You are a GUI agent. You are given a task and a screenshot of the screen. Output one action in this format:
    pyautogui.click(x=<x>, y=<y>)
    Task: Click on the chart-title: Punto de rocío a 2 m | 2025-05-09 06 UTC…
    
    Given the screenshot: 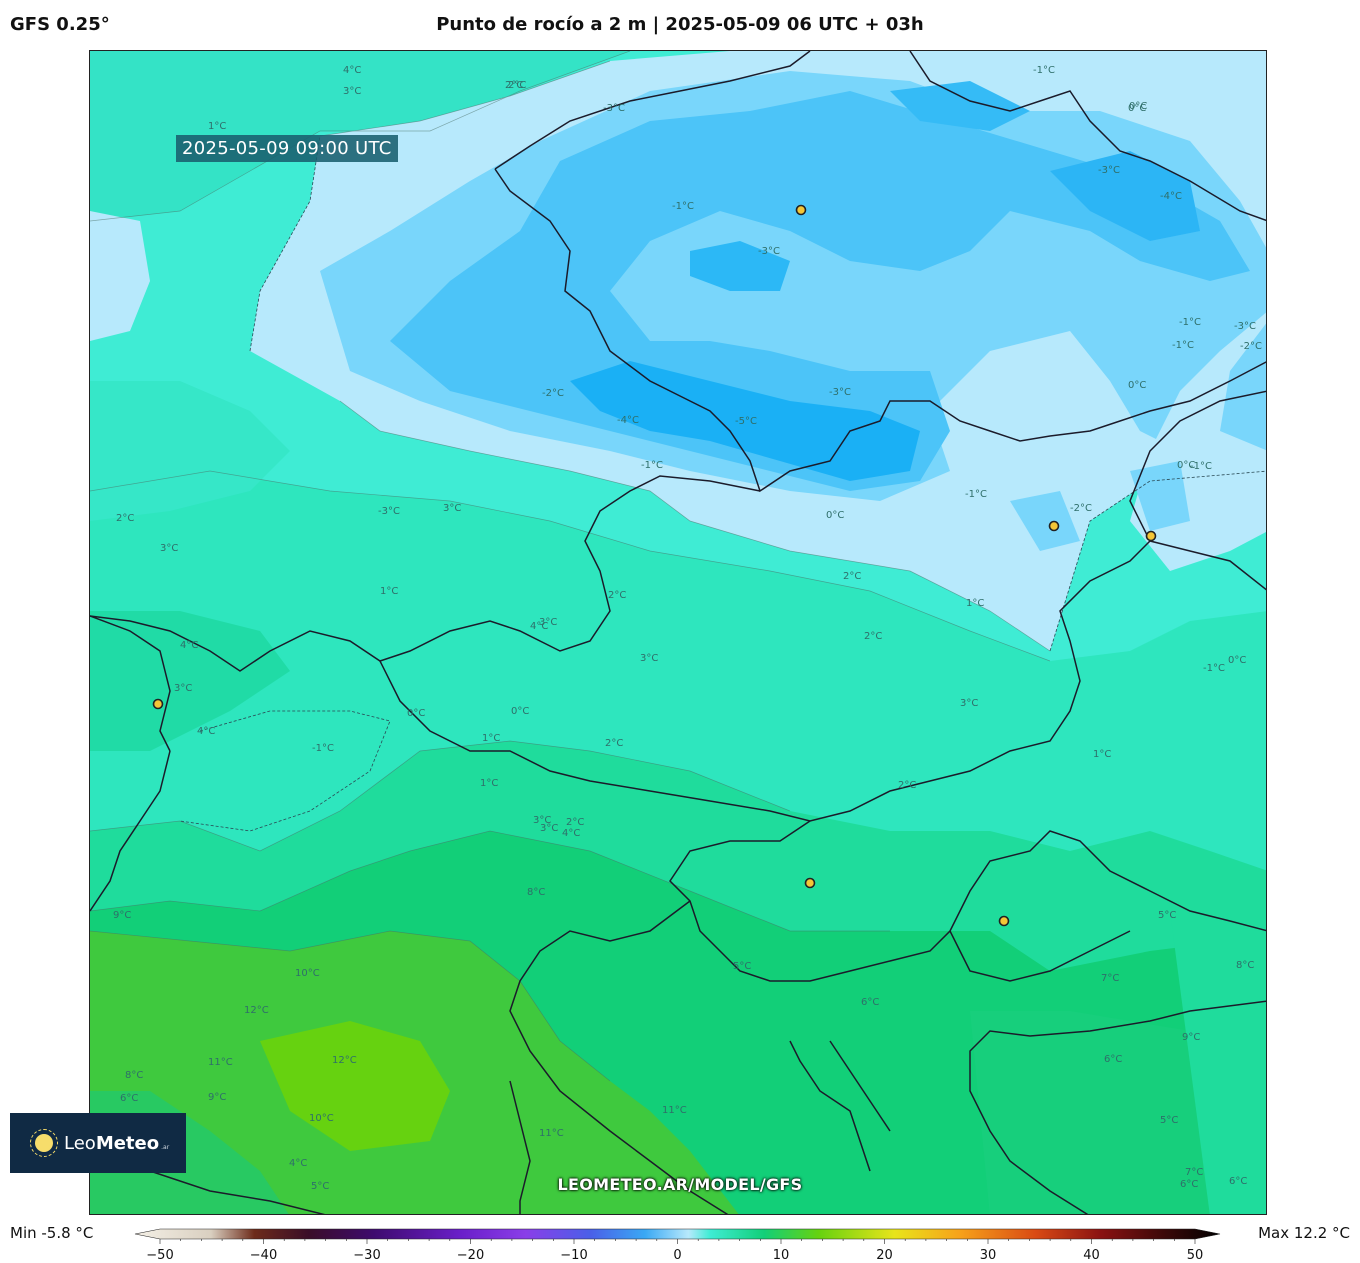 What is the action you would take?
    pyautogui.click(x=680, y=24)
    